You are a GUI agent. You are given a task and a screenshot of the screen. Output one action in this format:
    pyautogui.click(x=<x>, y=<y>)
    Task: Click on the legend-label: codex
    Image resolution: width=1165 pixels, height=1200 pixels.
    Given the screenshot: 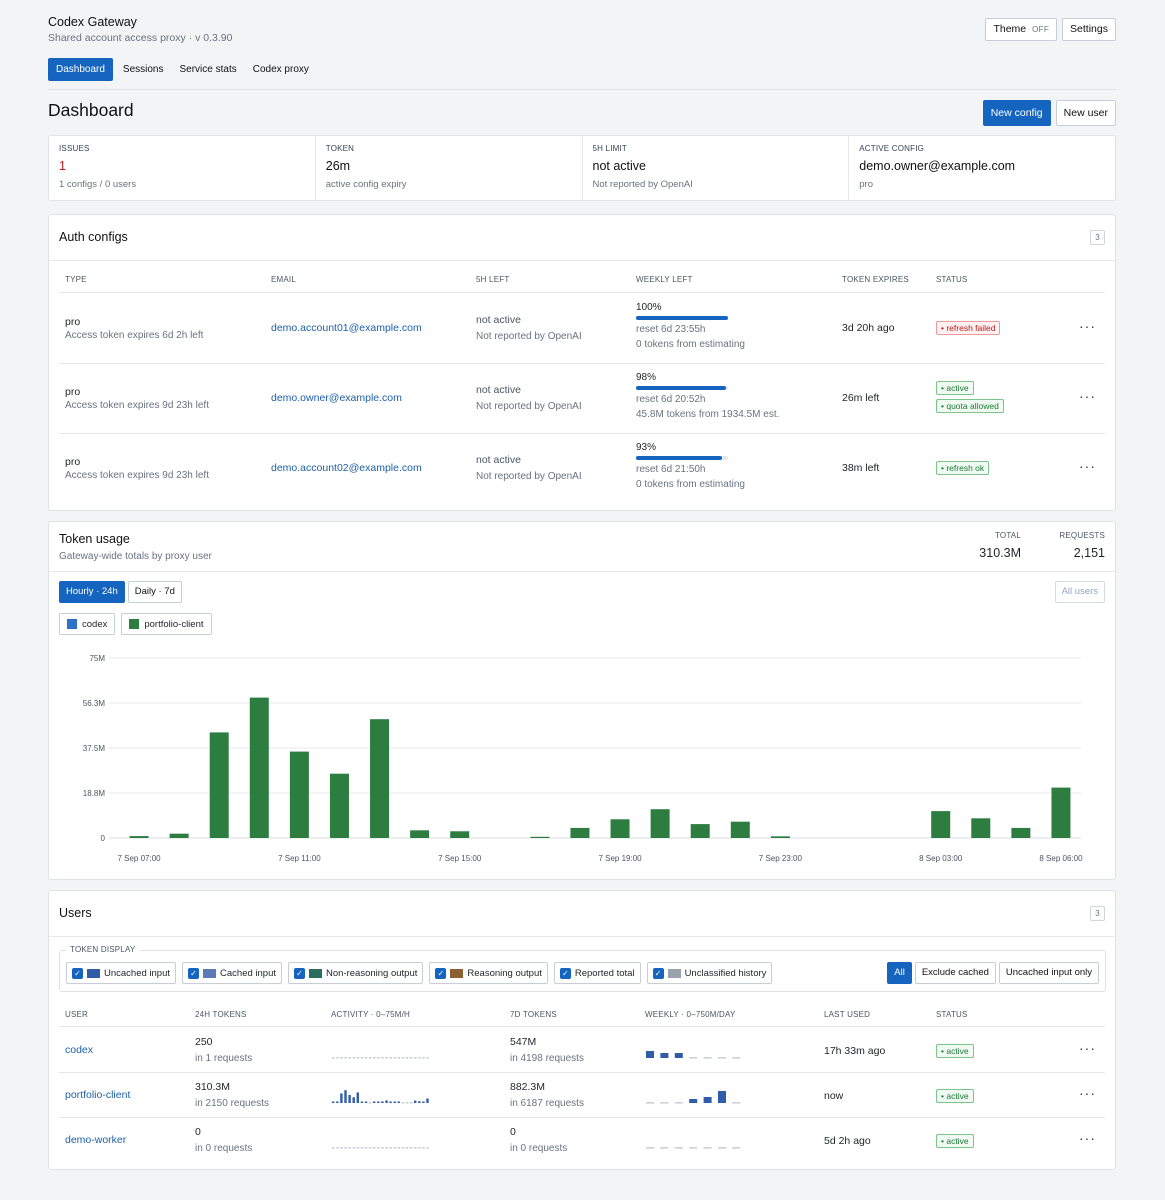 What is the action you would take?
    pyautogui.click(x=95, y=624)
    